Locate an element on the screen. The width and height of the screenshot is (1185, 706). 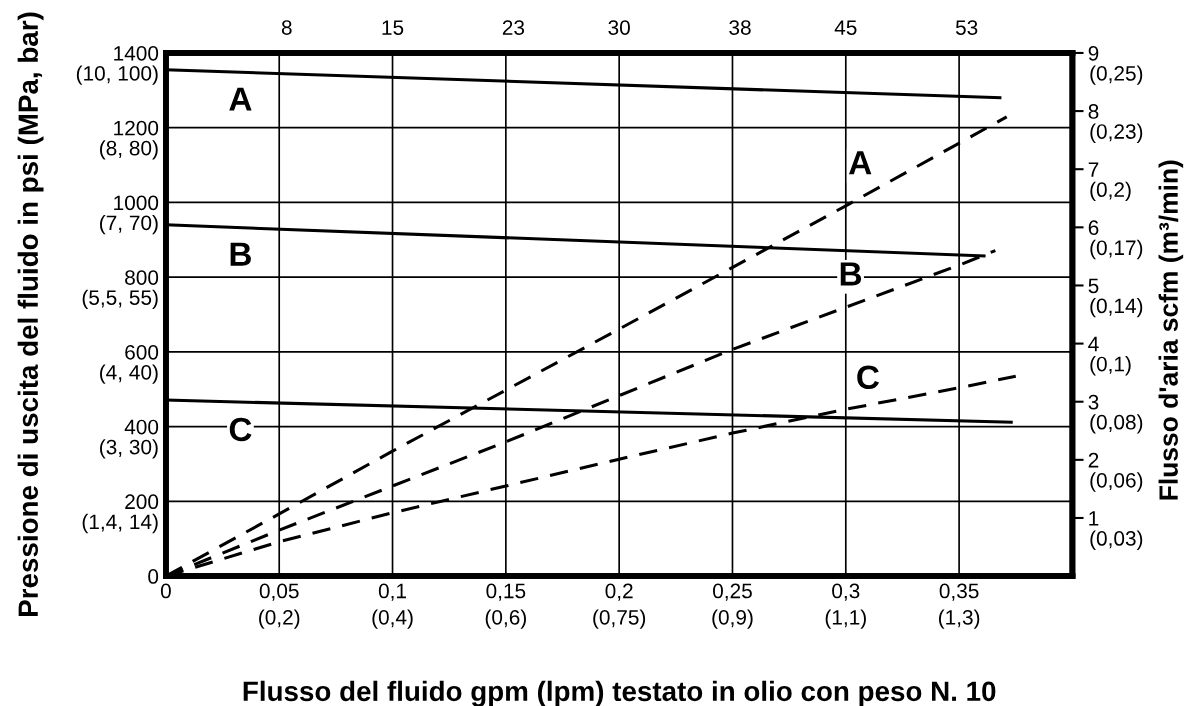
y-tick-label: 1200 is located at coordinates (136, 128).